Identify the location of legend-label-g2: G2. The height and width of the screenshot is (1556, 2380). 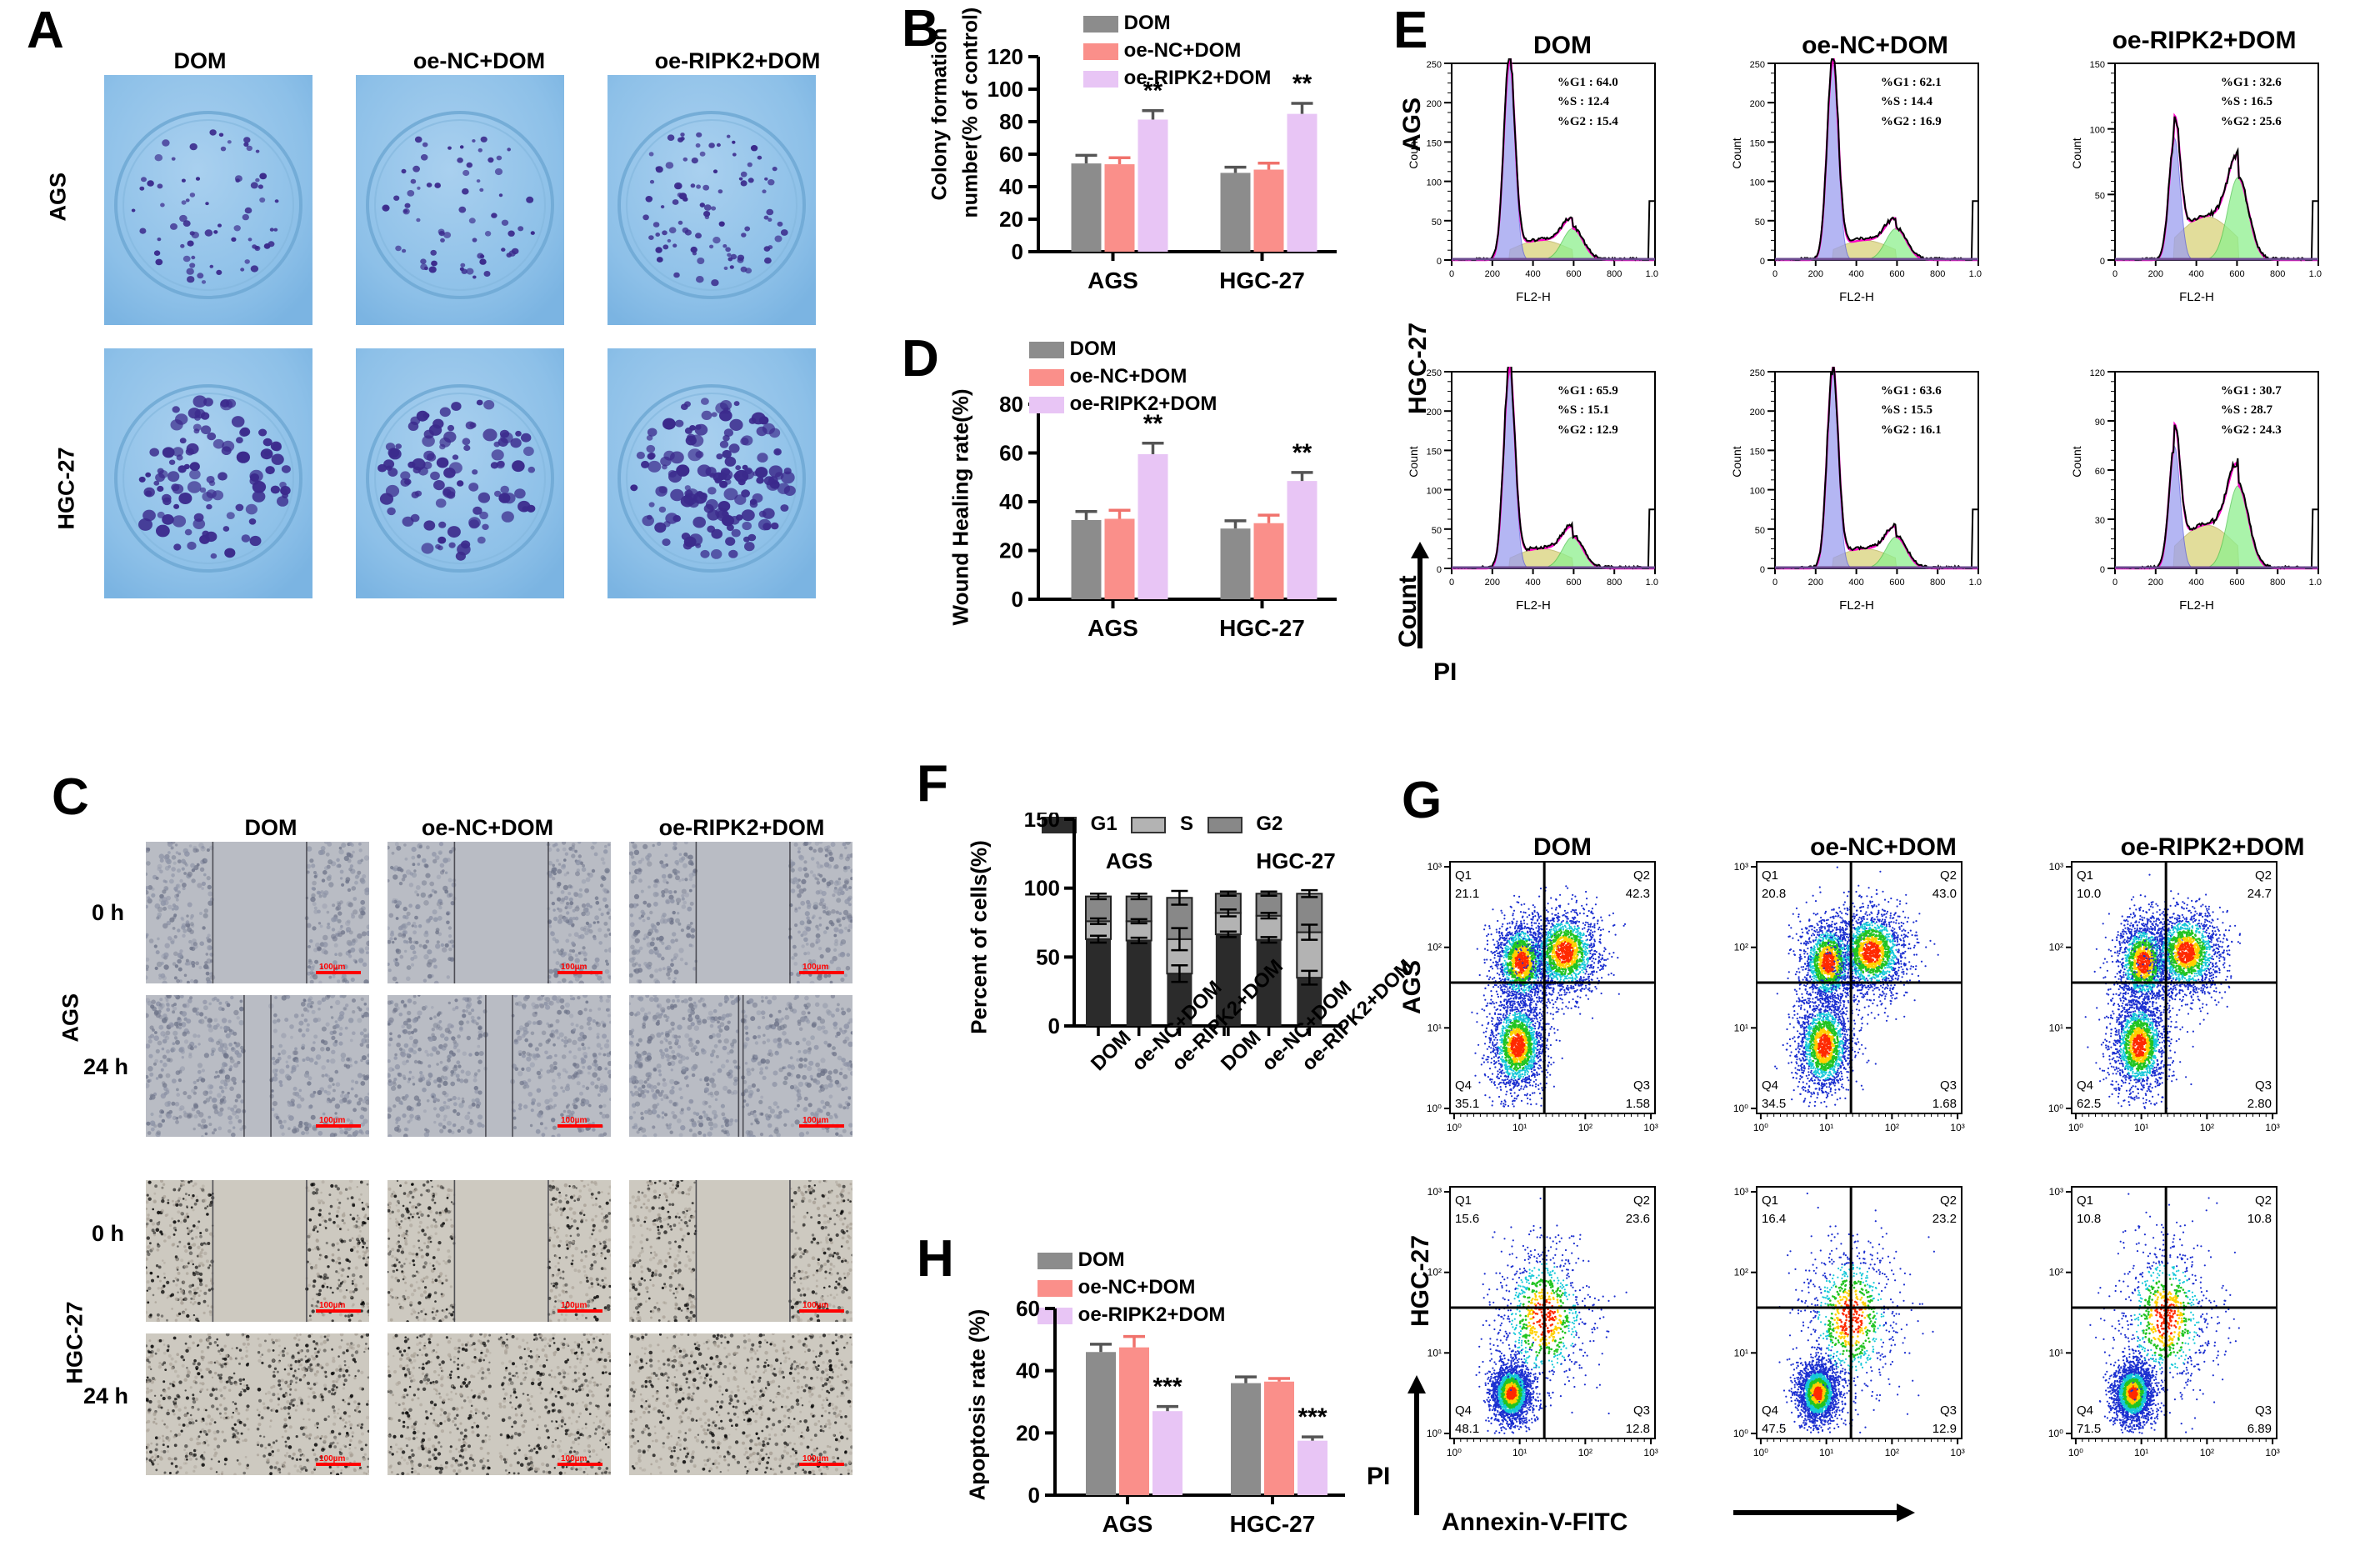
(1269, 824).